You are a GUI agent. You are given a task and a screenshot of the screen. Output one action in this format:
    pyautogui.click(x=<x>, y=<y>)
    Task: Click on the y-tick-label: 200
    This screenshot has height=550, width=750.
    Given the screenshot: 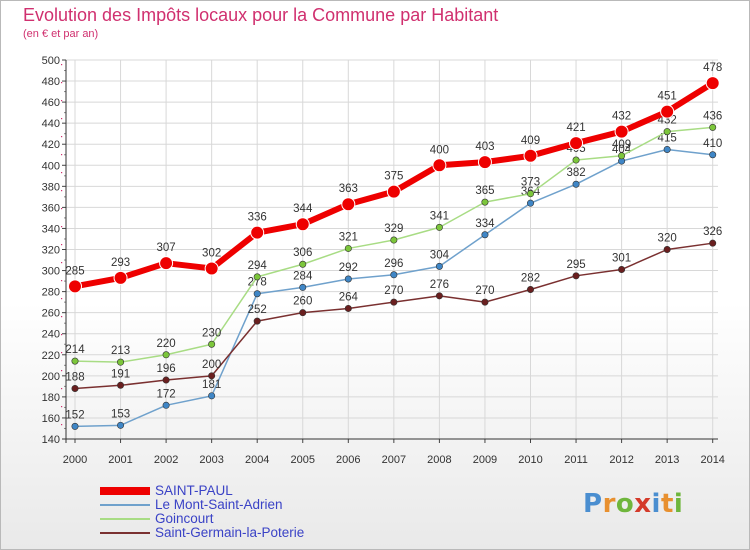 What is the action you would take?
    pyautogui.click(x=51, y=377)
    